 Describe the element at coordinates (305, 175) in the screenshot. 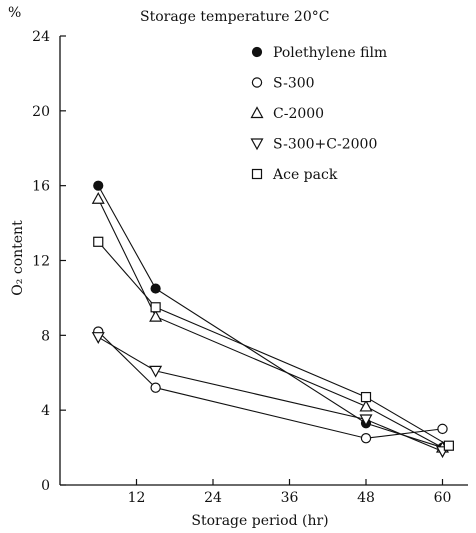

I see `legend-label: Ace pack` at that location.